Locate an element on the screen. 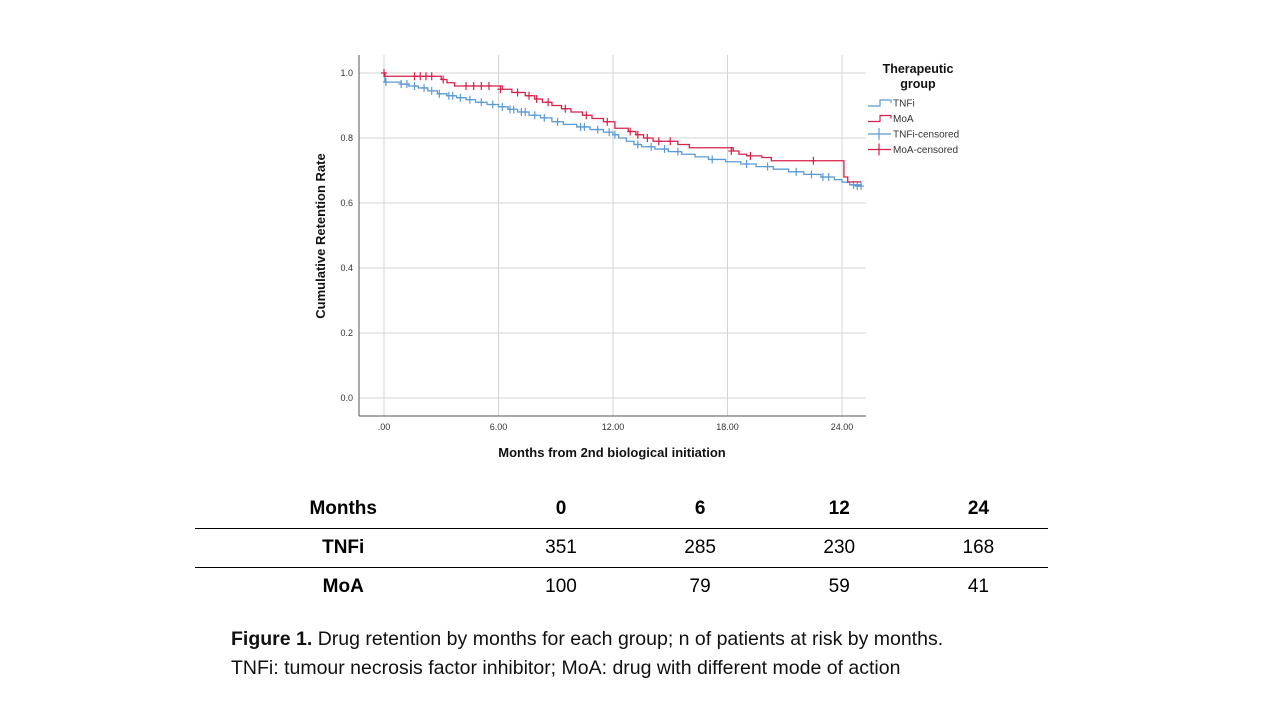 The width and height of the screenshot is (1280, 720). y-axis-title: Cumulative Retention Rate is located at coordinates (320, 235).